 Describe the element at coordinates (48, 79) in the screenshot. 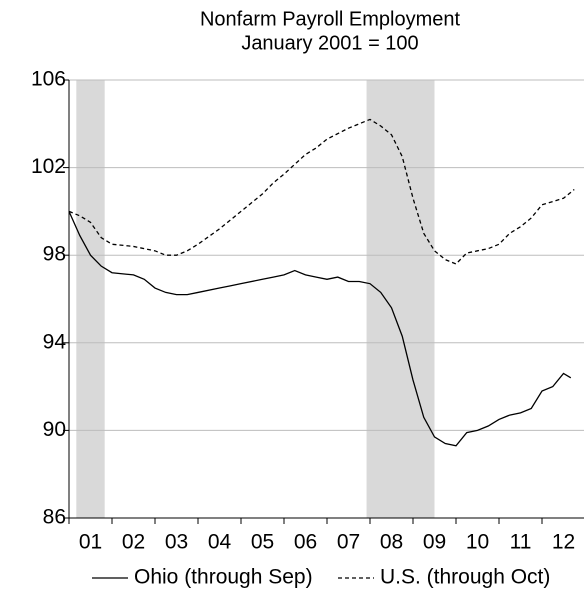

I see `y-tick-label: 106` at that location.